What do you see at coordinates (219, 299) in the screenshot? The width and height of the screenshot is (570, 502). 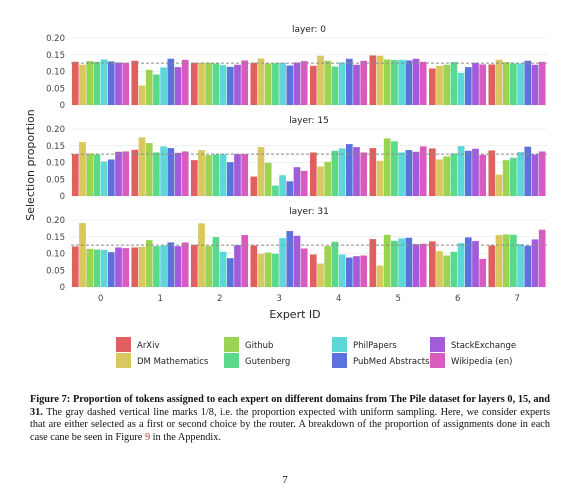 I see `x-tick-label: 2` at bounding box center [219, 299].